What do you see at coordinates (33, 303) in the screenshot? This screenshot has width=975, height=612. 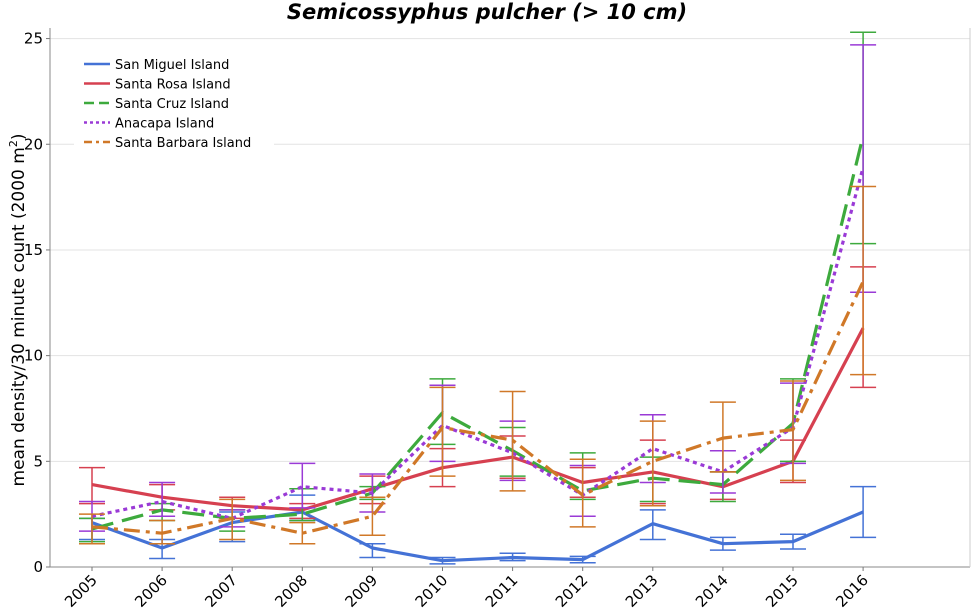 I see `y-tick-labels: 0 5 10 15 20 25` at bounding box center [33, 303].